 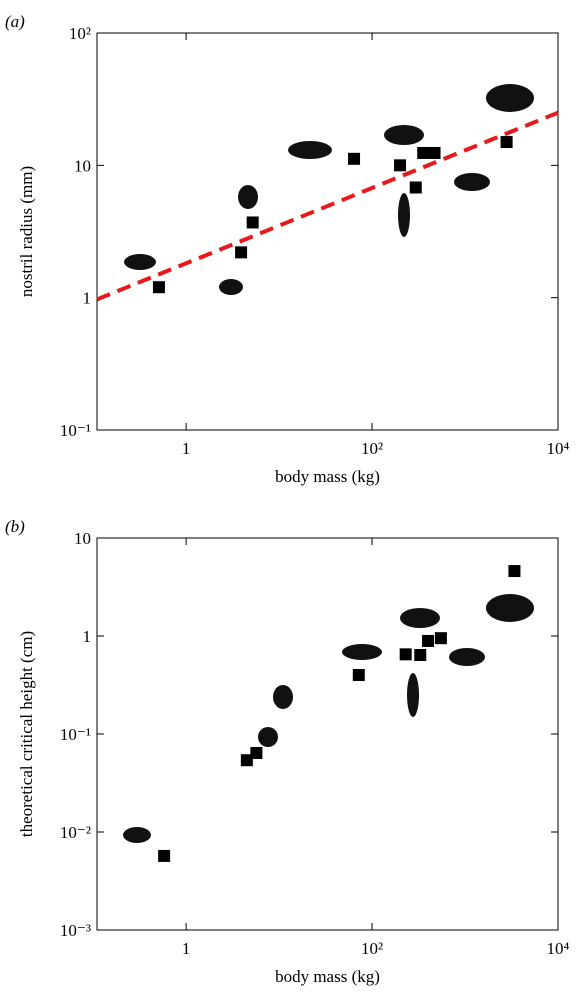 What do you see at coordinates (15, 526) in the screenshot?
I see `panel-label: (b)` at bounding box center [15, 526].